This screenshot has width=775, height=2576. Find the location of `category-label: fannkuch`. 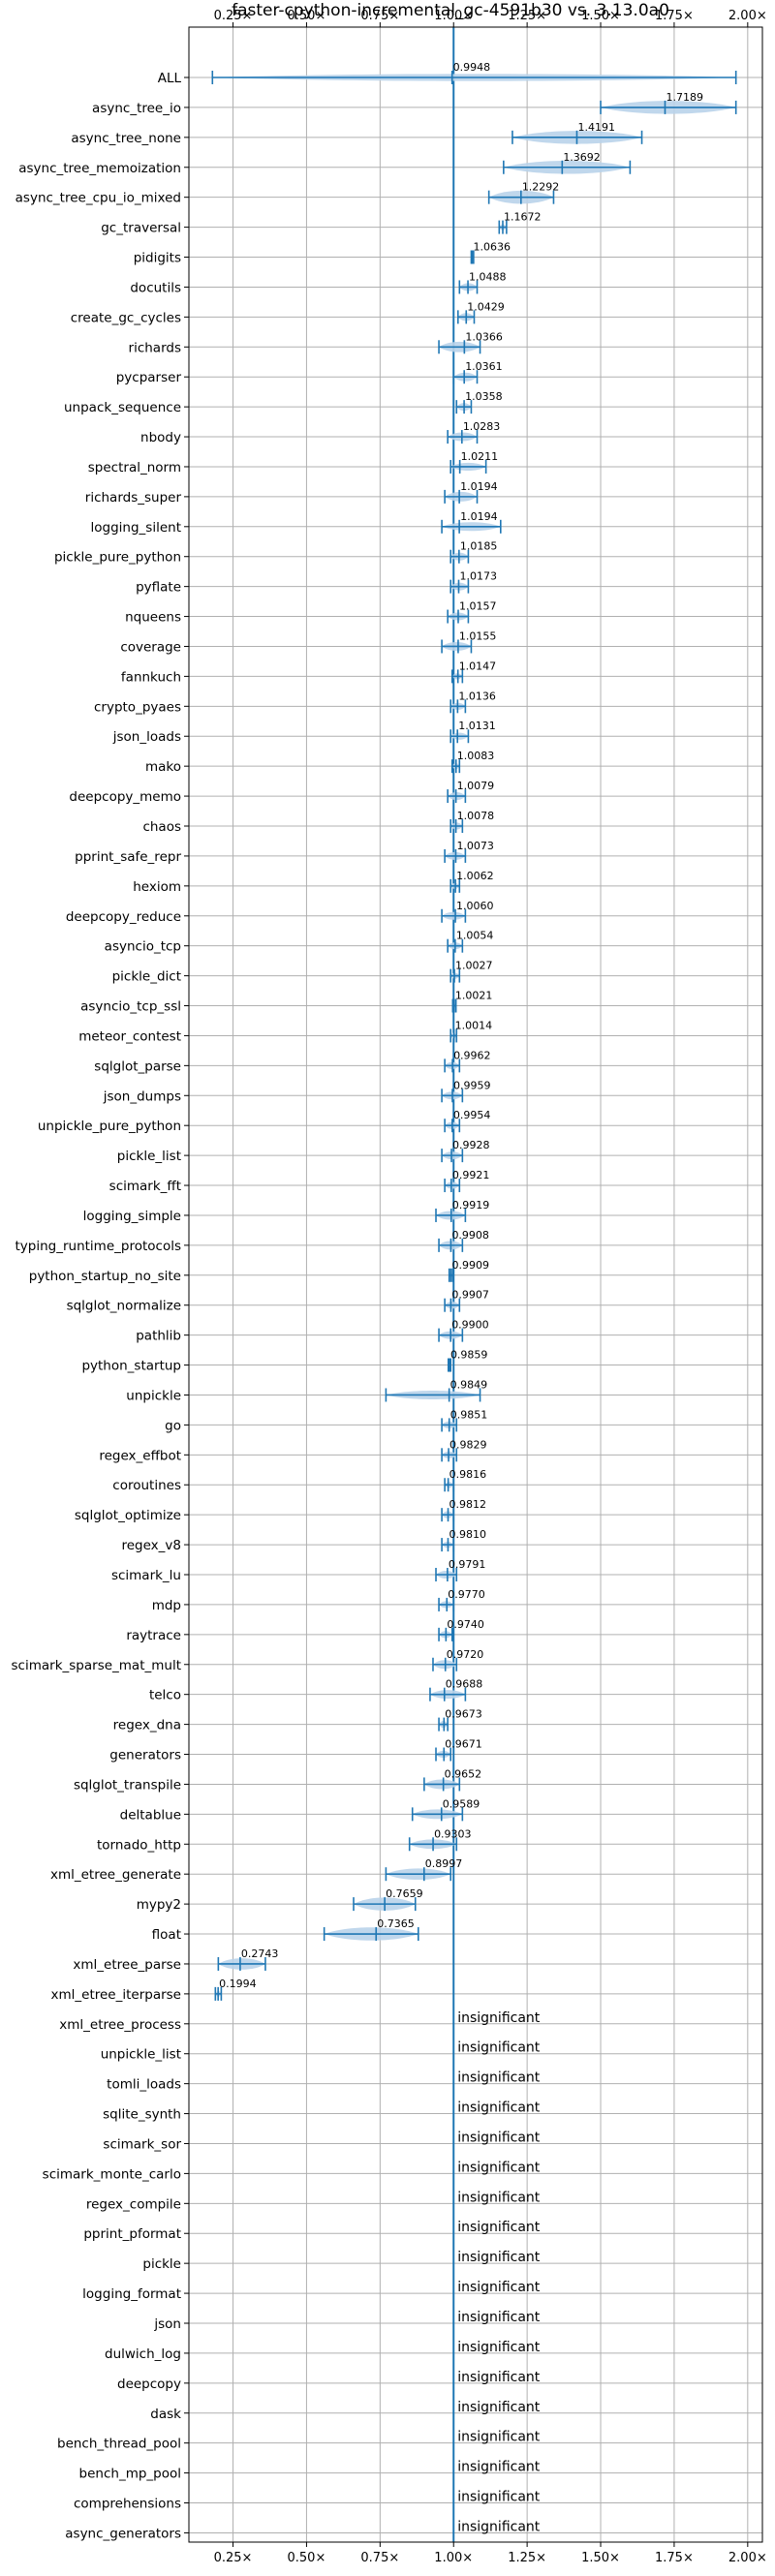

category-label: fannkuch is located at coordinates (151, 677).